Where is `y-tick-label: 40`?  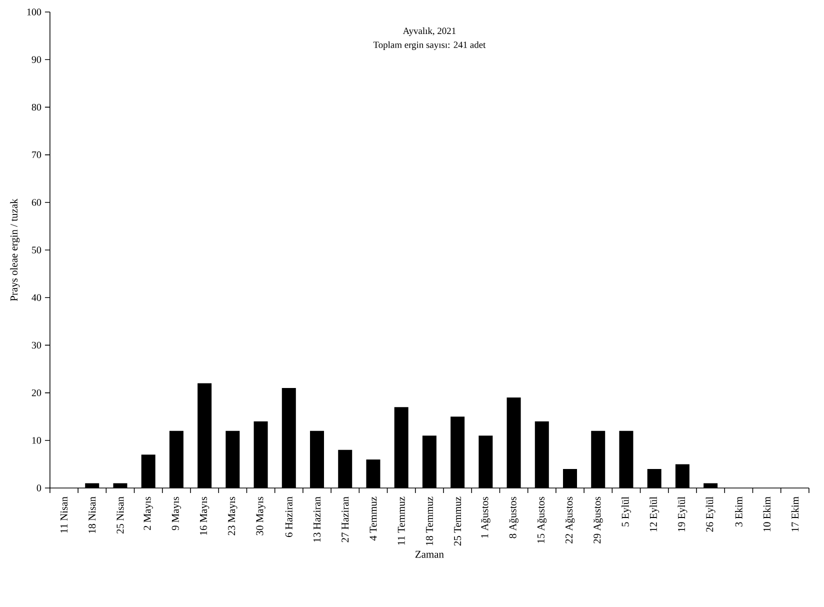
y-tick-label: 40 is located at coordinates (37, 297).